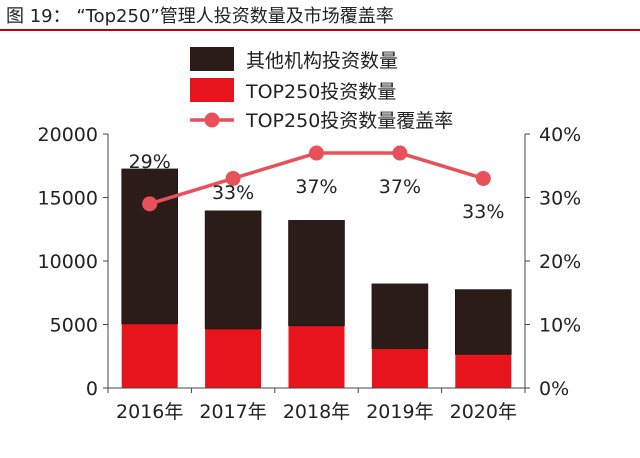 This screenshot has width=640, height=458. I want to click on x-tick-label-3: 2018年, so click(316, 412).